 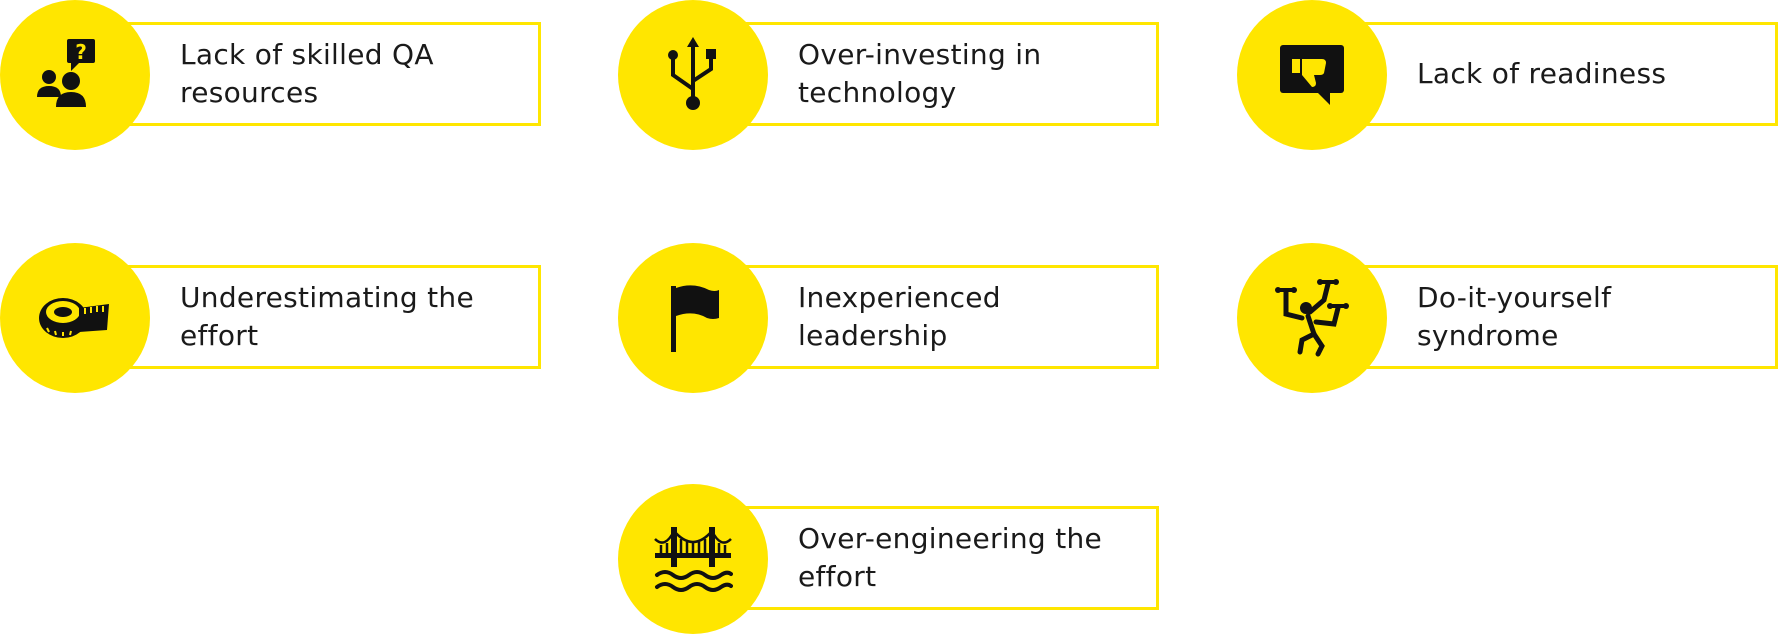 I want to click on challenge-item-leadership: Inexperienced leadership, so click(x=890, y=318).